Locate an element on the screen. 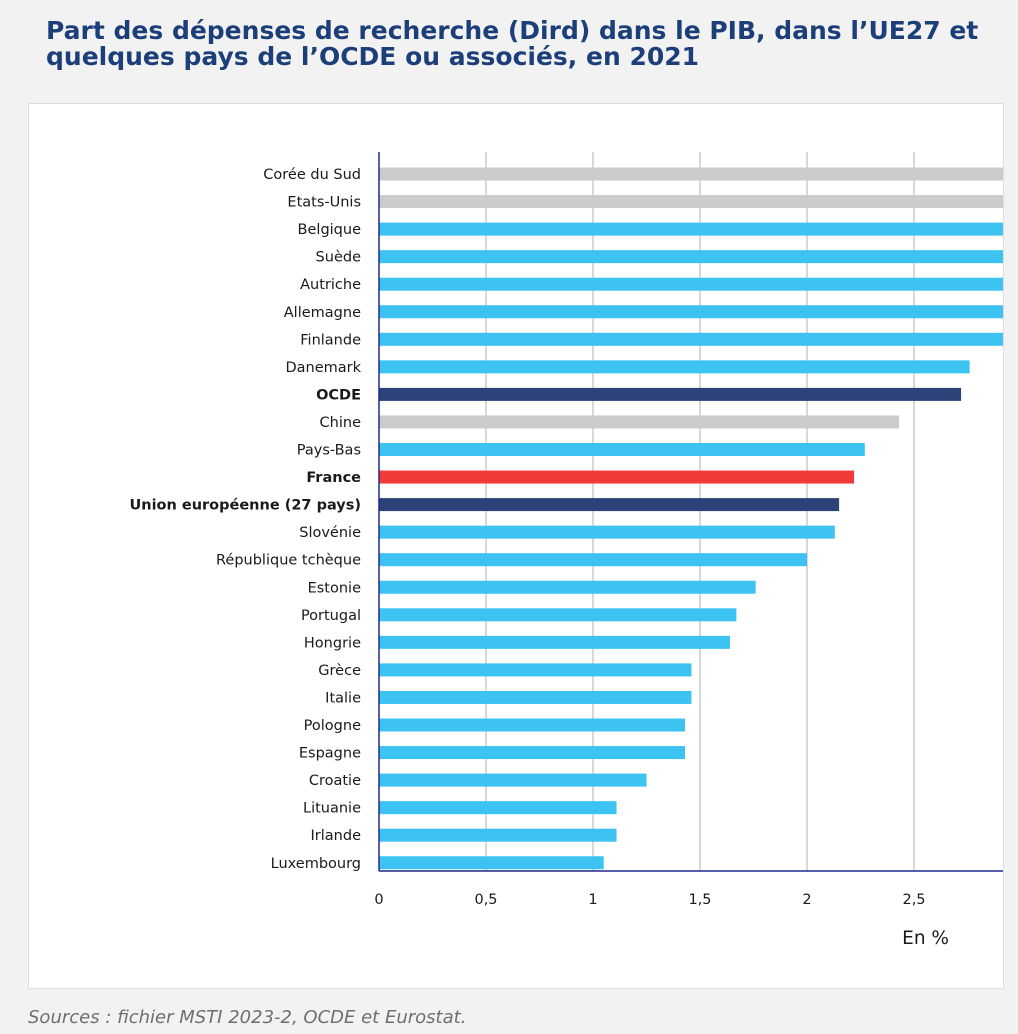  category-label-finlande: Finlande is located at coordinates (330, 340).